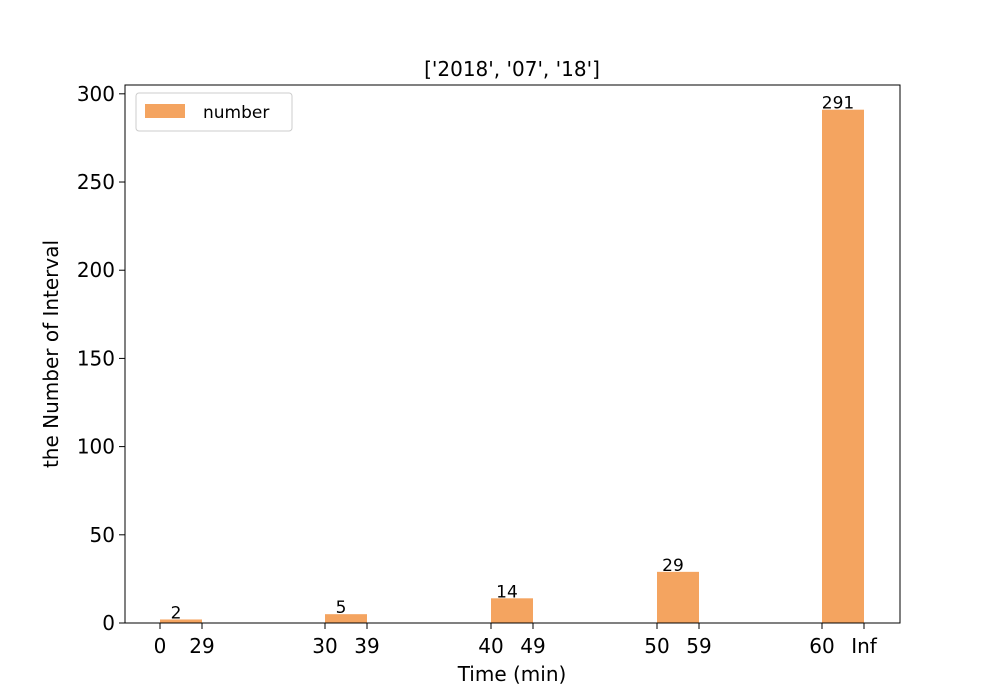  I want to click on y-tick-label: 250, so click(96, 182).